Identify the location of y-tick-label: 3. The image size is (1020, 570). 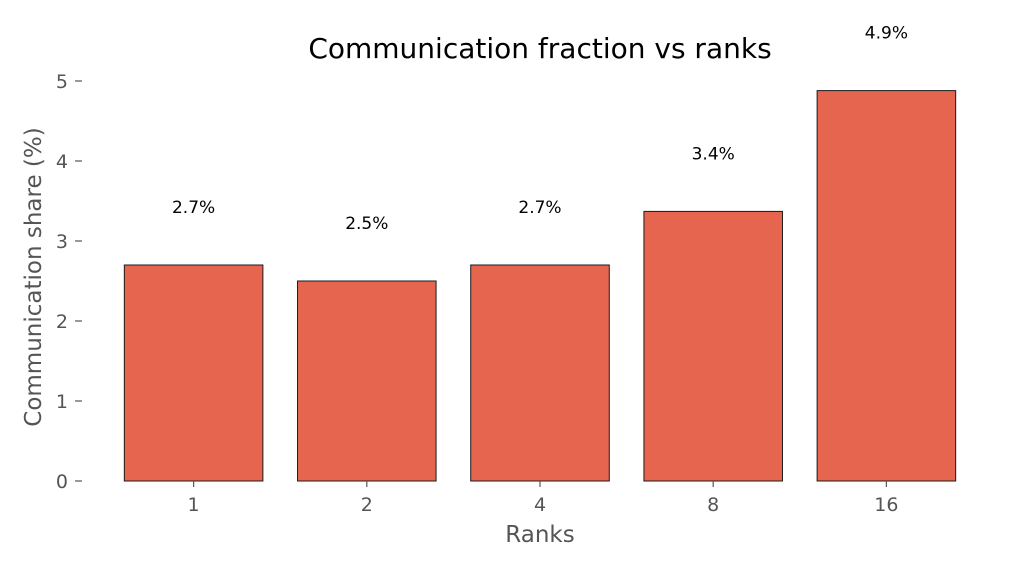
(62, 242).